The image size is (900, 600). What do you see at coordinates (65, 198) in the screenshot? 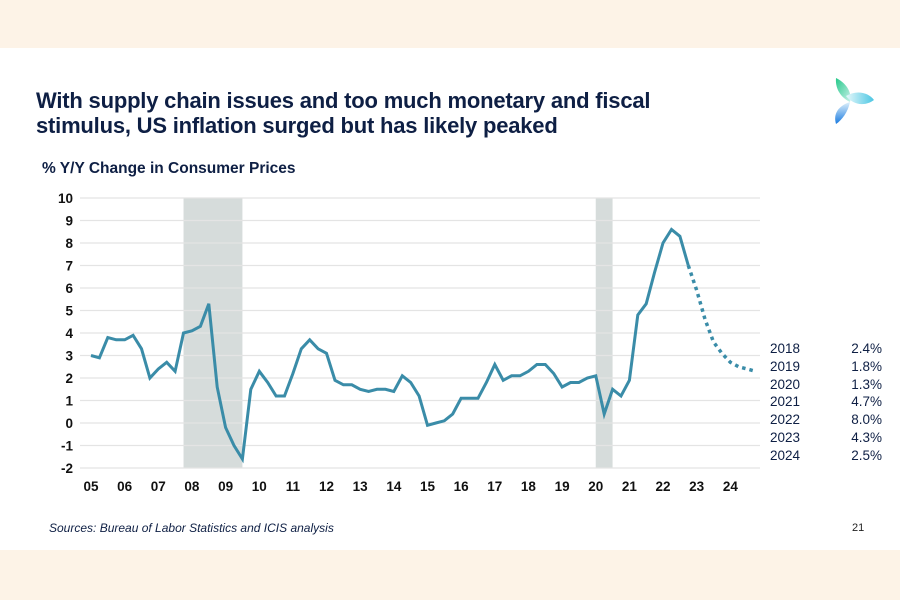
I see `y-tick-label: 10` at bounding box center [65, 198].